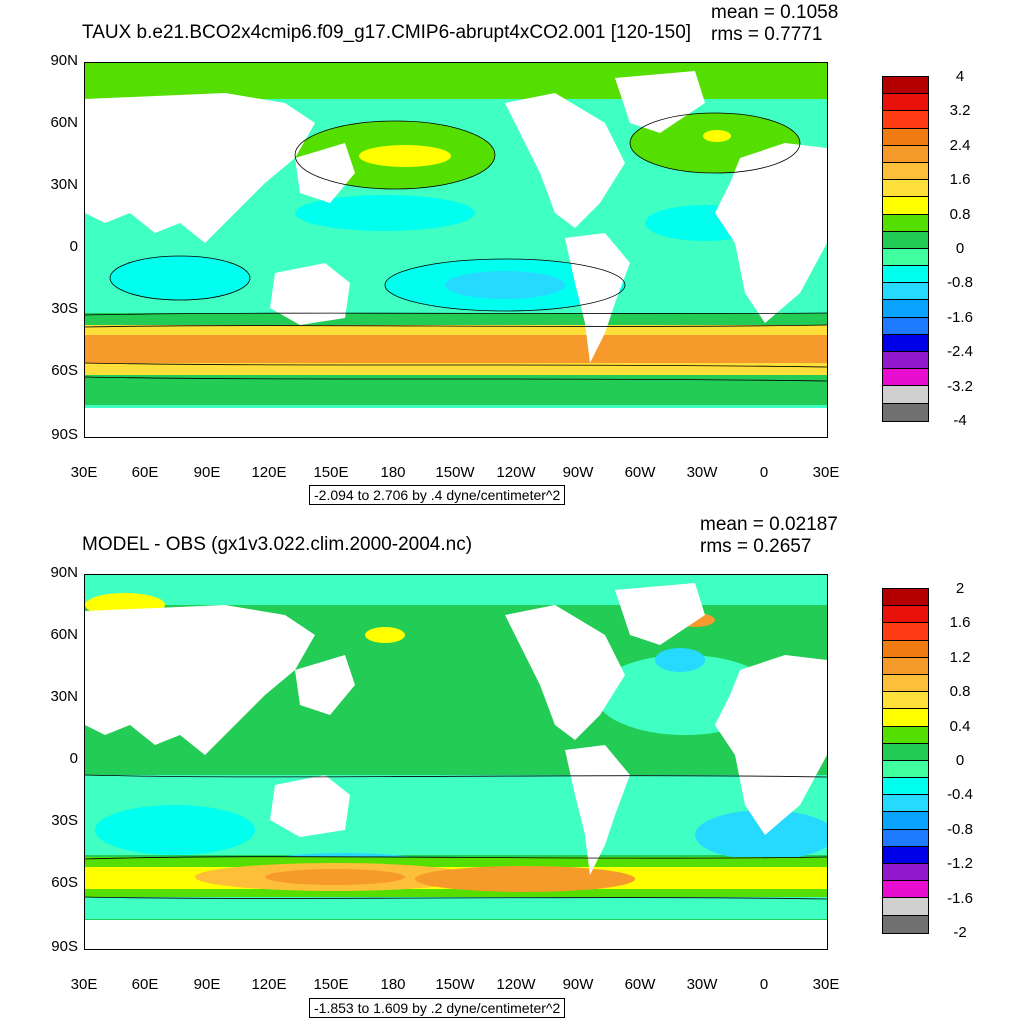 This screenshot has width=1024, height=1024. What do you see at coordinates (64, 60) in the screenshot?
I see `lat-label-90n: 90N` at bounding box center [64, 60].